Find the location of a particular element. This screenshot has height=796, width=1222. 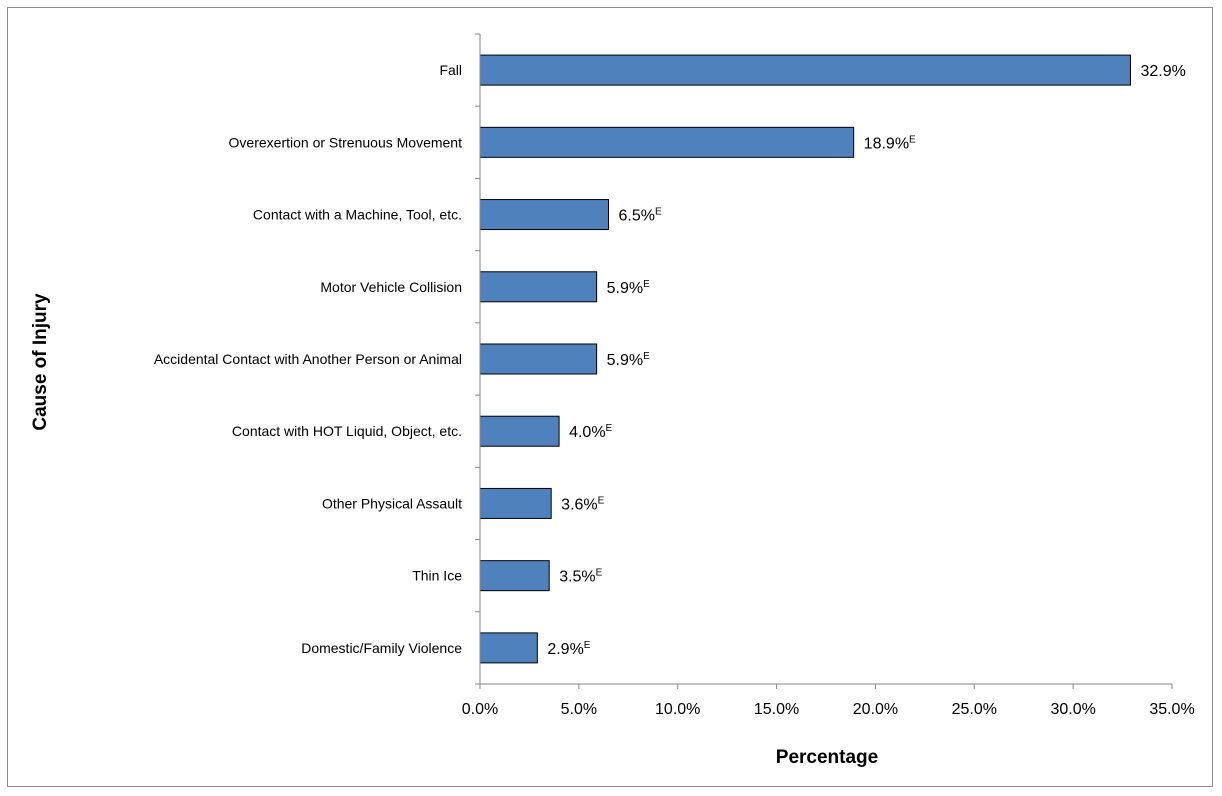

x-tick-labels: 0.0% 5.0% 10.0% 15.0% 20.0% 25.0% 30.0% 35.0% is located at coordinates (828, 709).